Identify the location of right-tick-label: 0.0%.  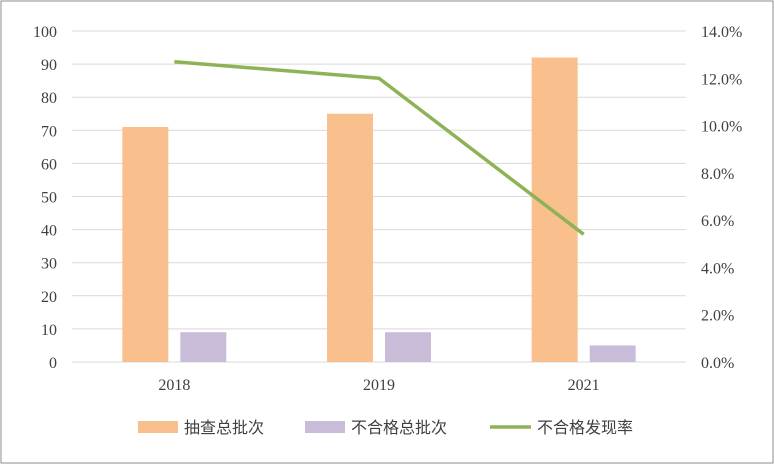
(717, 363).